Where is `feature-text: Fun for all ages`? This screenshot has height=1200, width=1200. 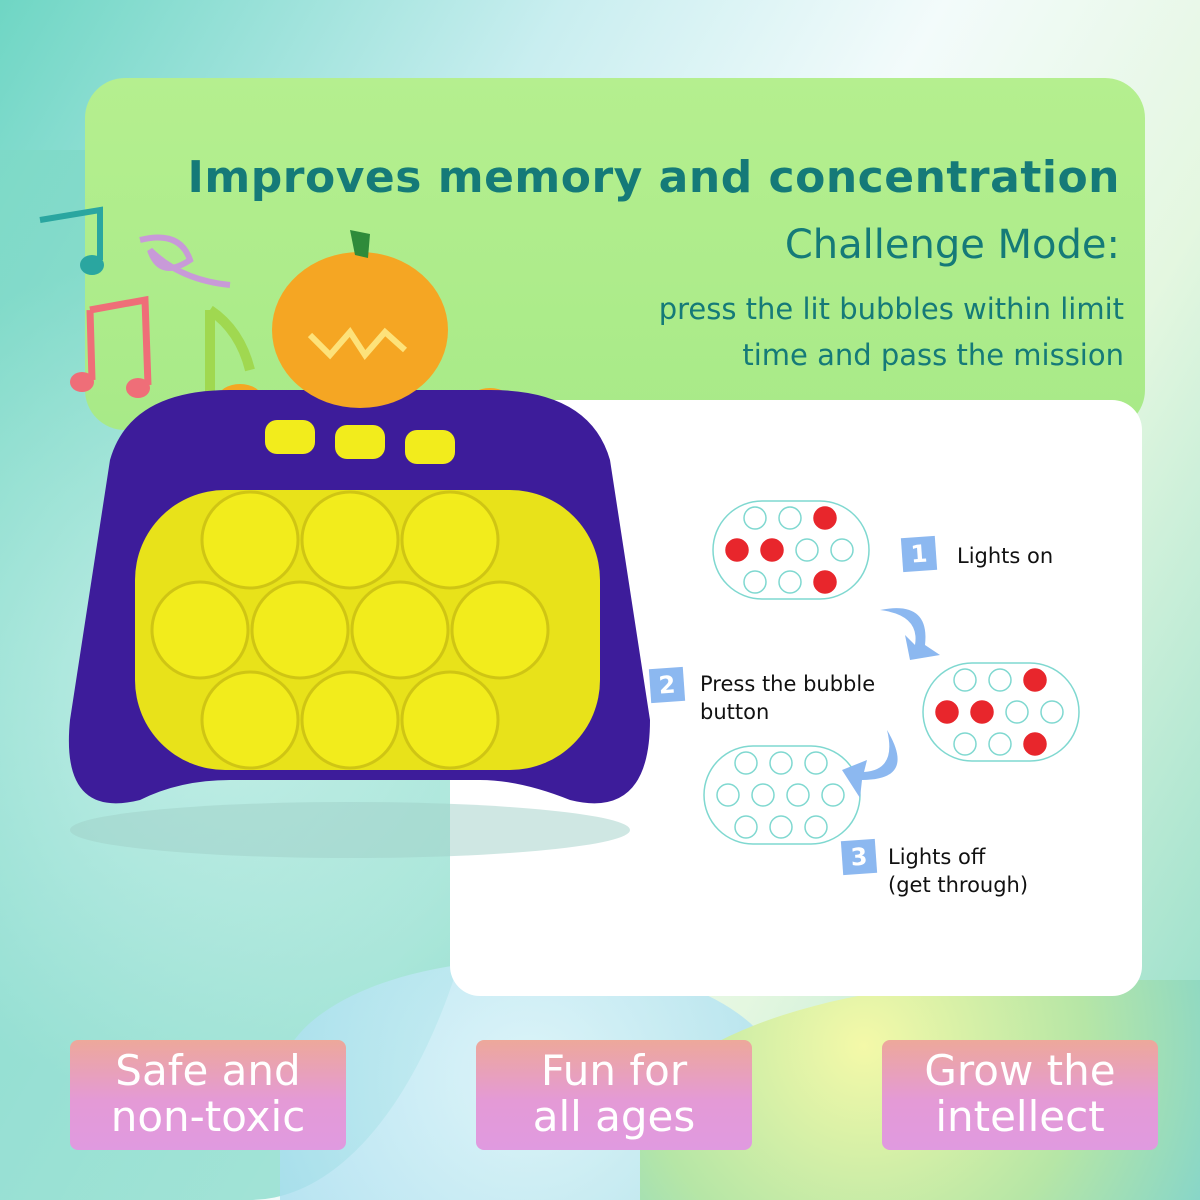 feature-text: Fun for all ages is located at coordinates (614, 1093).